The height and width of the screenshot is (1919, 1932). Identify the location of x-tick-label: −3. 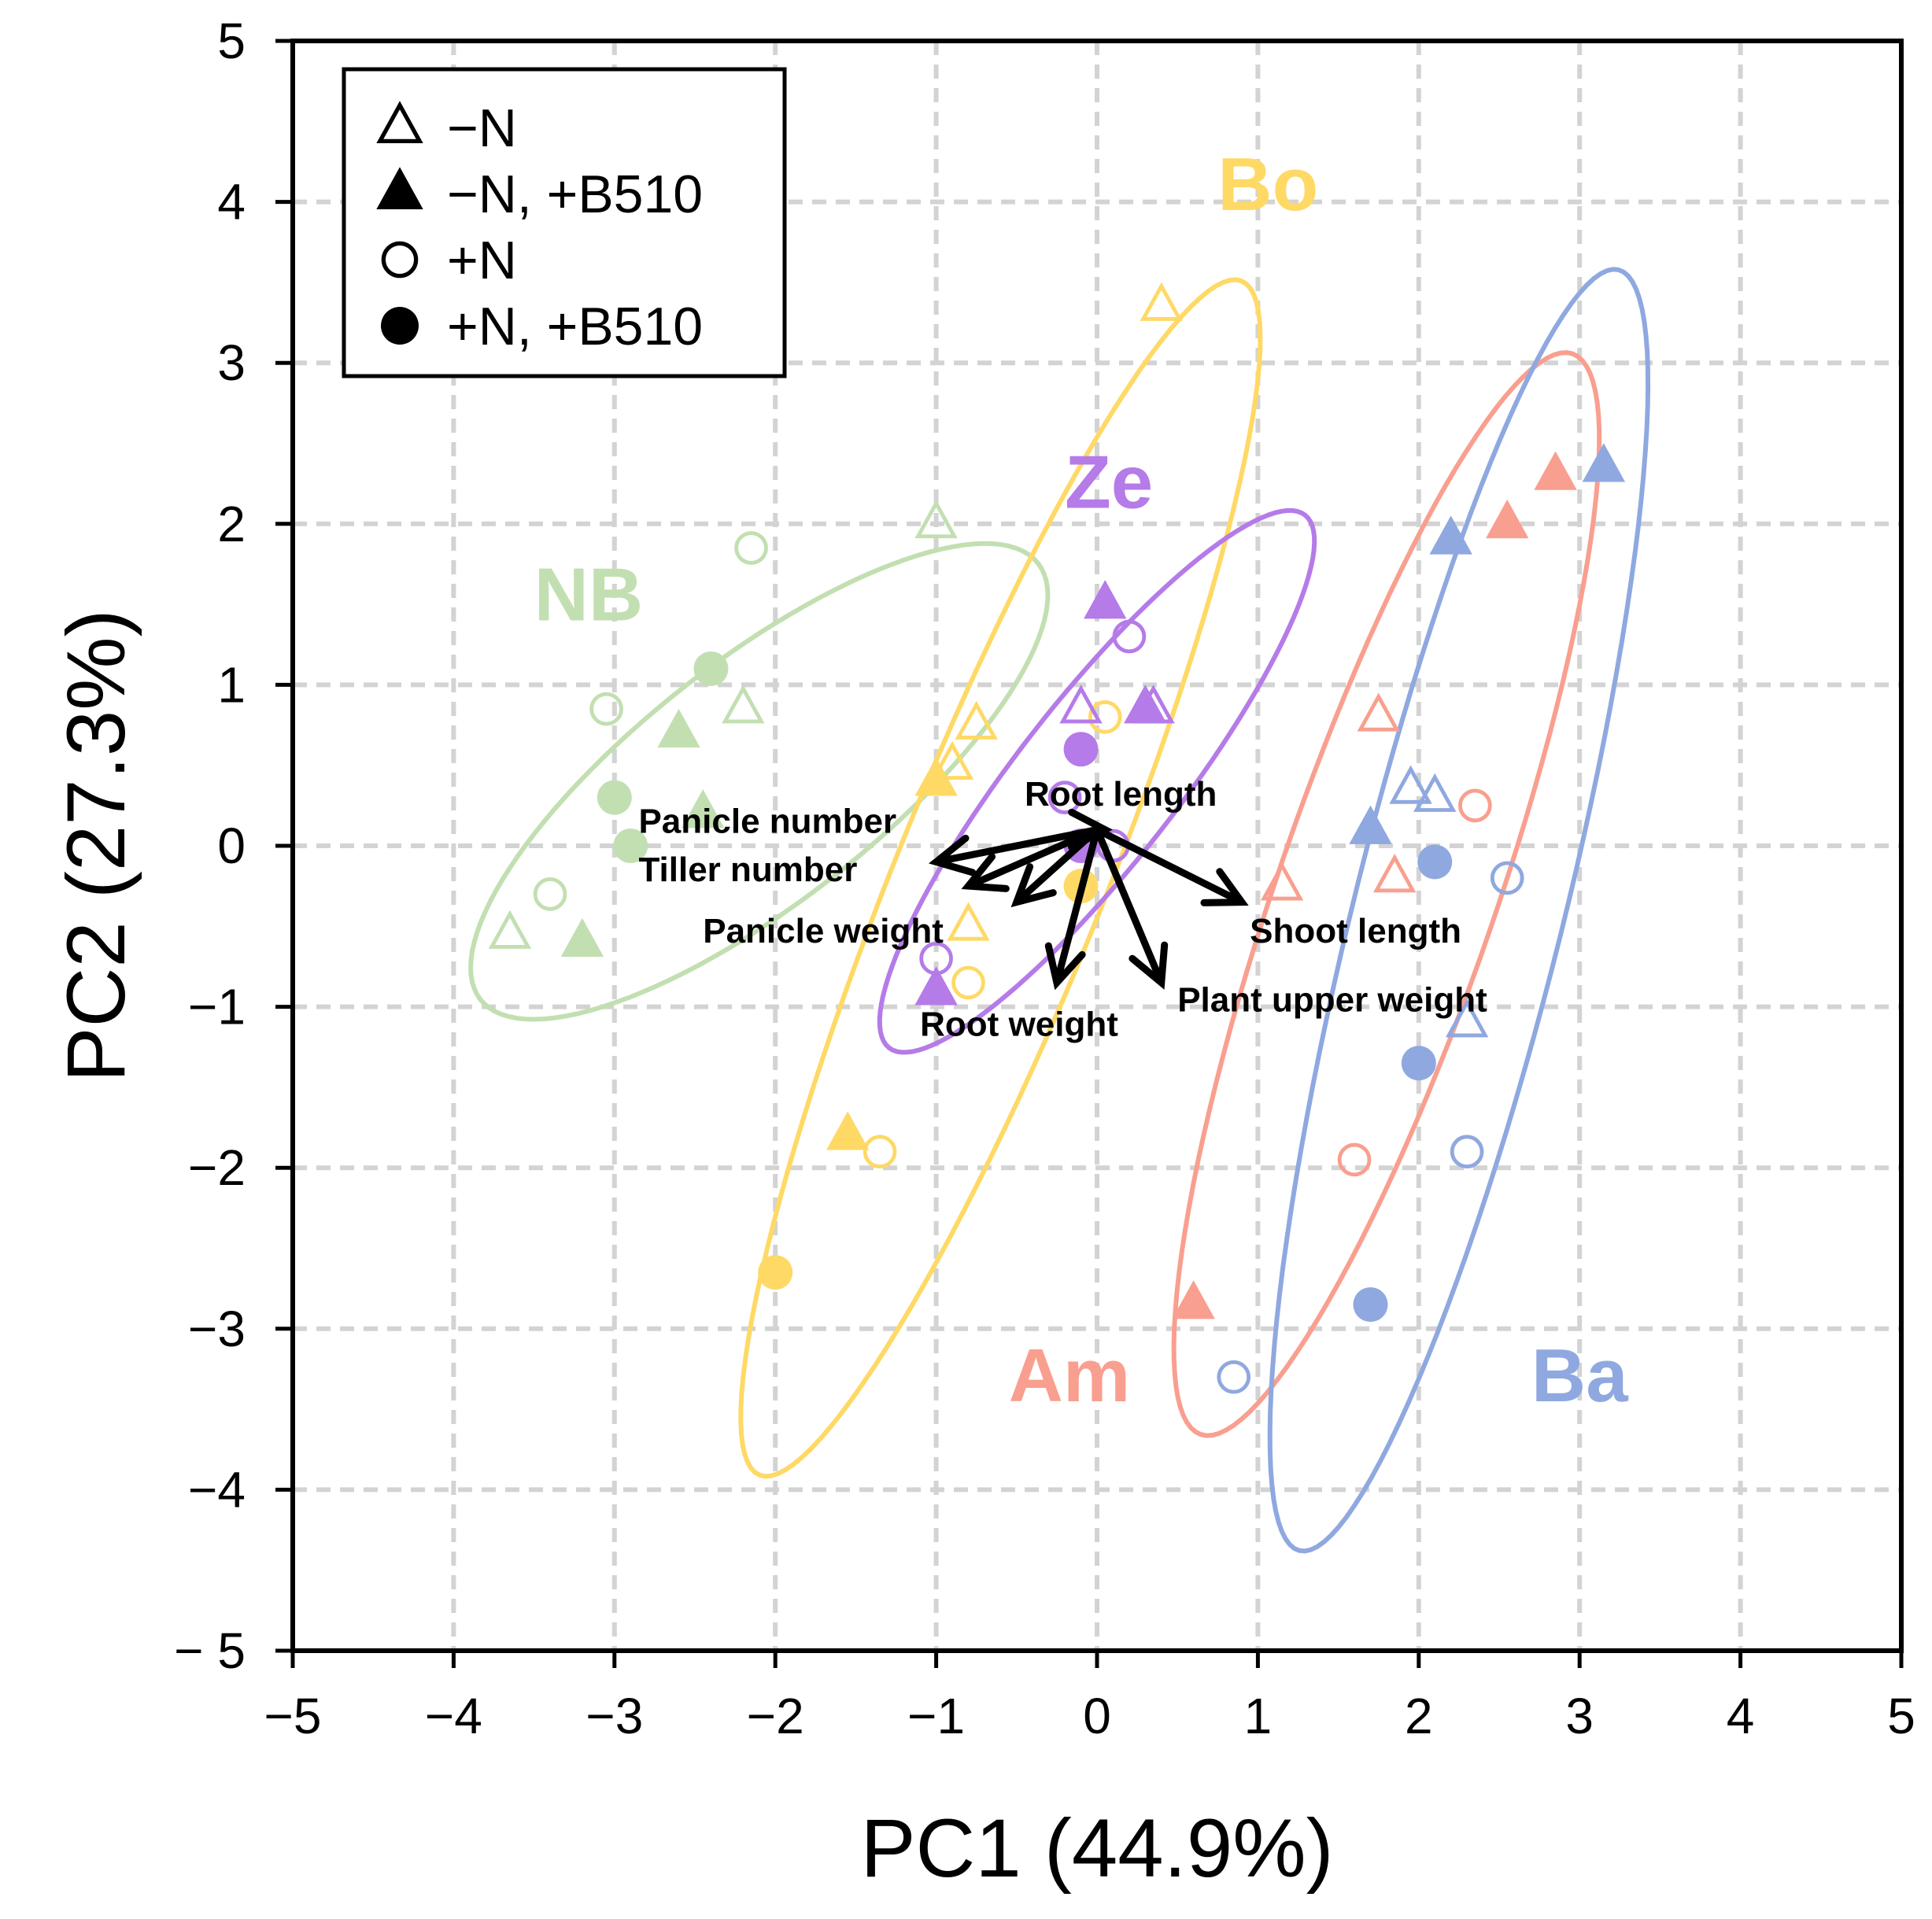
(614, 1716).